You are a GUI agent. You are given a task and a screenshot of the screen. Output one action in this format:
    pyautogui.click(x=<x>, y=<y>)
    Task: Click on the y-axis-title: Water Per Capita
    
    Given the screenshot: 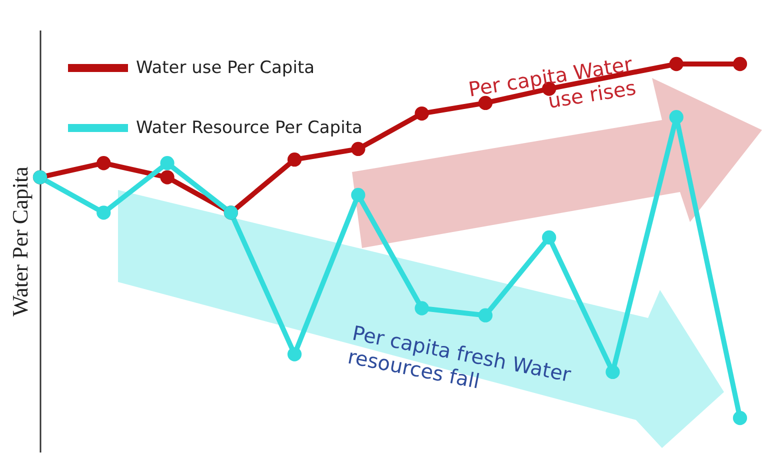 What is the action you would take?
    pyautogui.click(x=20, y=241)
    